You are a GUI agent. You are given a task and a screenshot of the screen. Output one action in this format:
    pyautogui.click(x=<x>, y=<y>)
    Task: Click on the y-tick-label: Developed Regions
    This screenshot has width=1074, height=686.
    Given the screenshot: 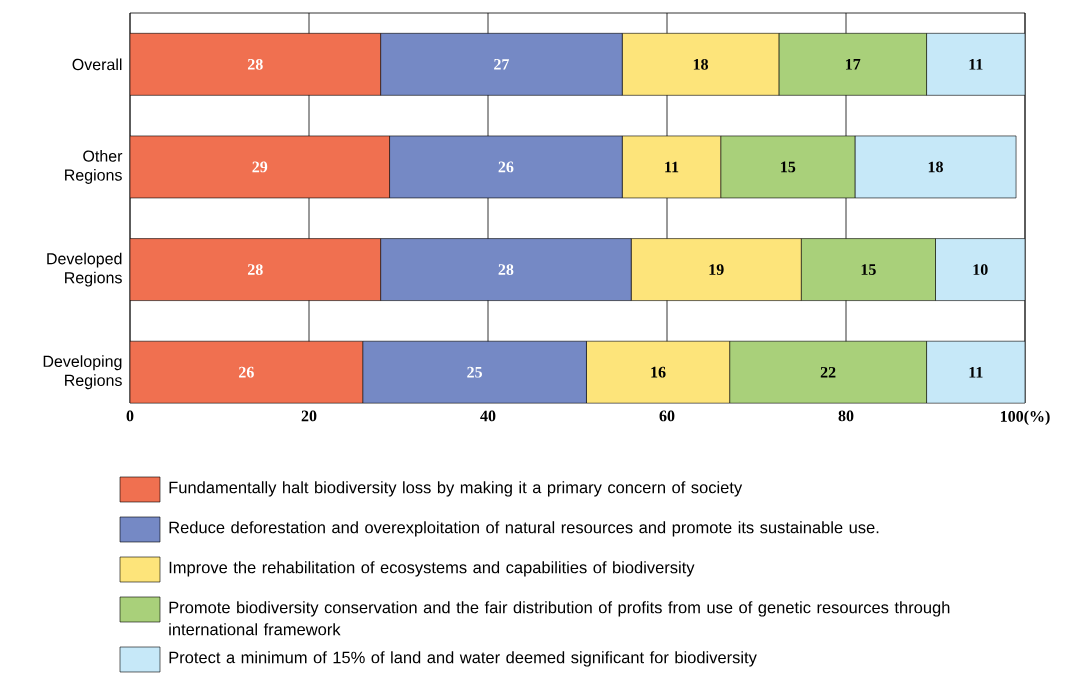 What is the action you would take?
    pyautogui.click(x=84, y=269)
    